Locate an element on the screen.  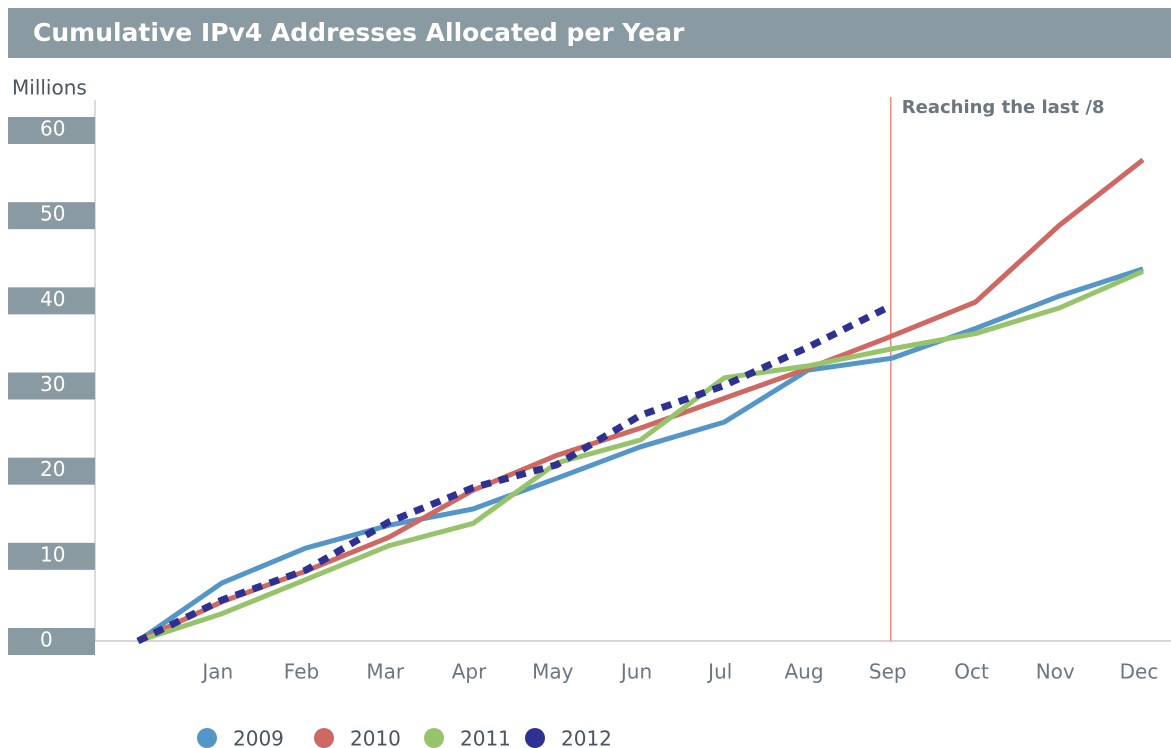
y-tick-label: 60 is located at coordinates (52, 129).